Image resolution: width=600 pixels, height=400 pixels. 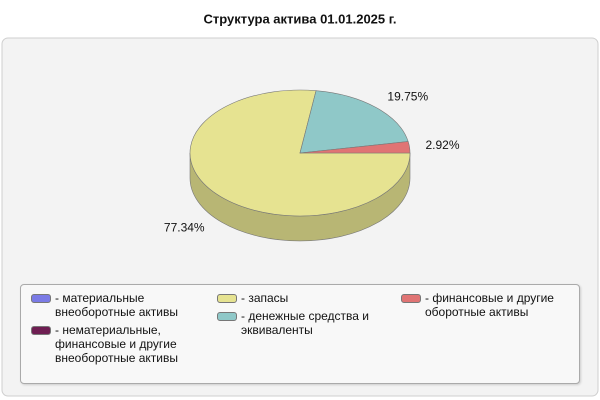 I want to click on legend-label: - материальные внеоборотные активы, so click(x=116, y=305).